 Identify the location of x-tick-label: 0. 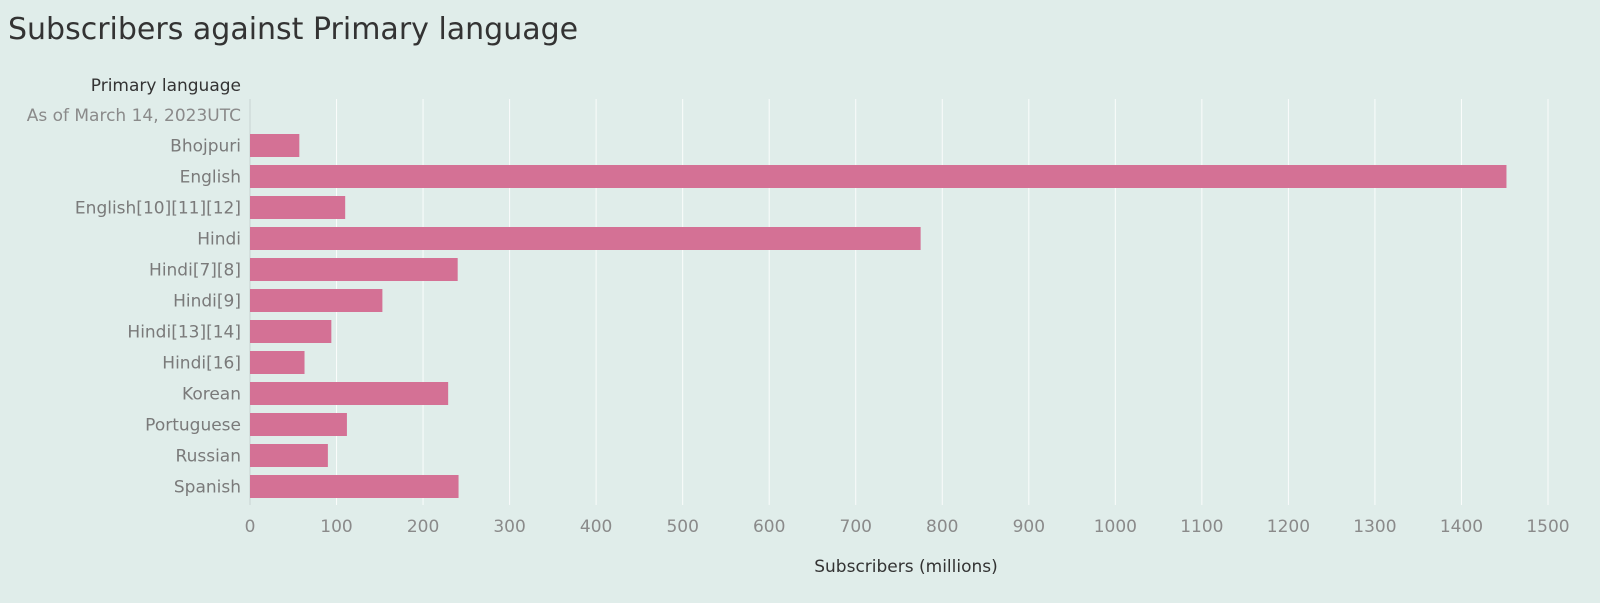
(250, 527).